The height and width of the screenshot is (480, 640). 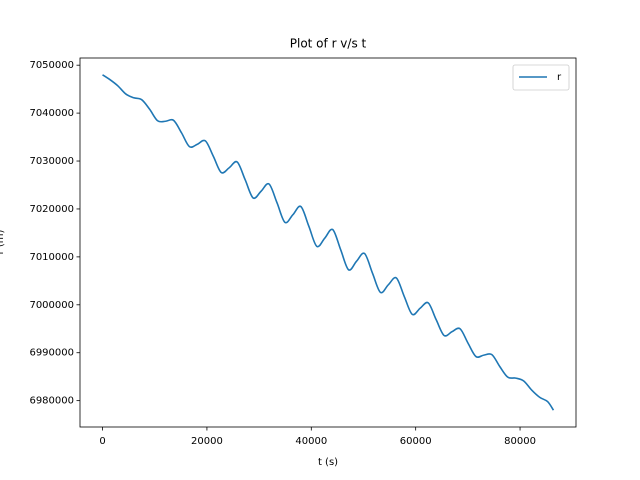 What do you see at coordinates (520, 441) in the screenshot?
I see `x-tick-label: 80000` at bounding box center [520, 441].